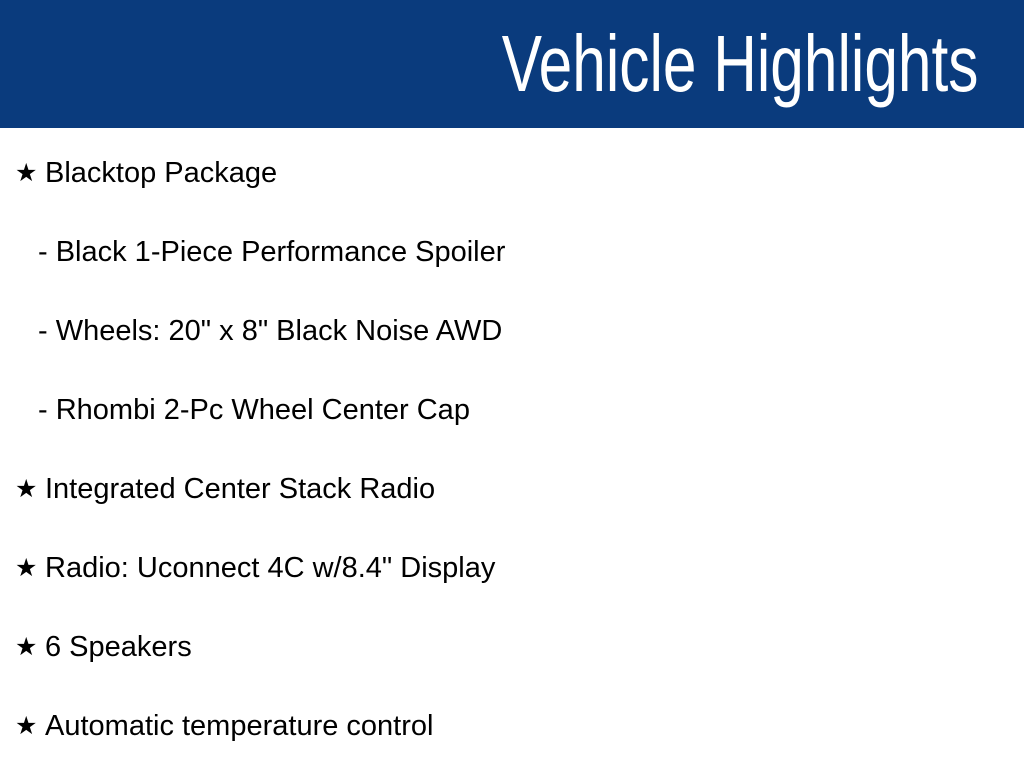 The width and height of the screenshot is (1024, 768). What do you see at coordinates (512, 173) in the screenshot?
I see `list-item: ★ Blacktop Package` at bounding box center [512, 173].